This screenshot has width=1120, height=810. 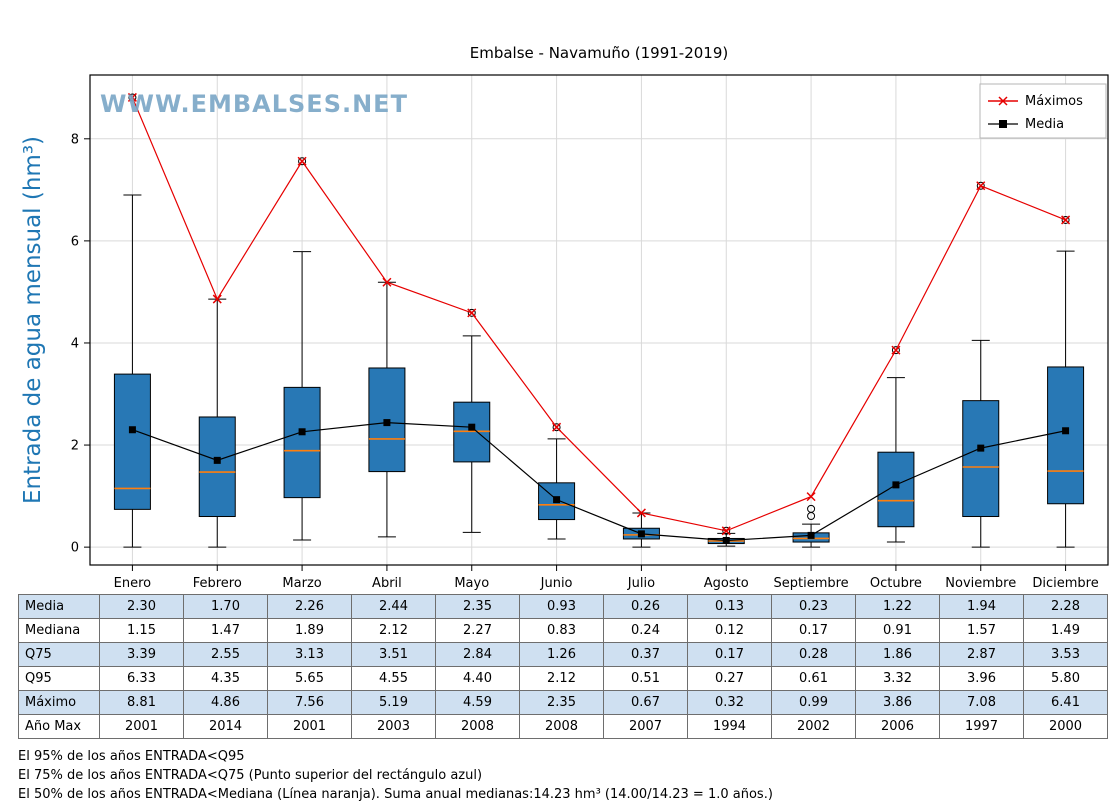 I want to click on table-row-header: Año Max, so click(x=59, y=726).